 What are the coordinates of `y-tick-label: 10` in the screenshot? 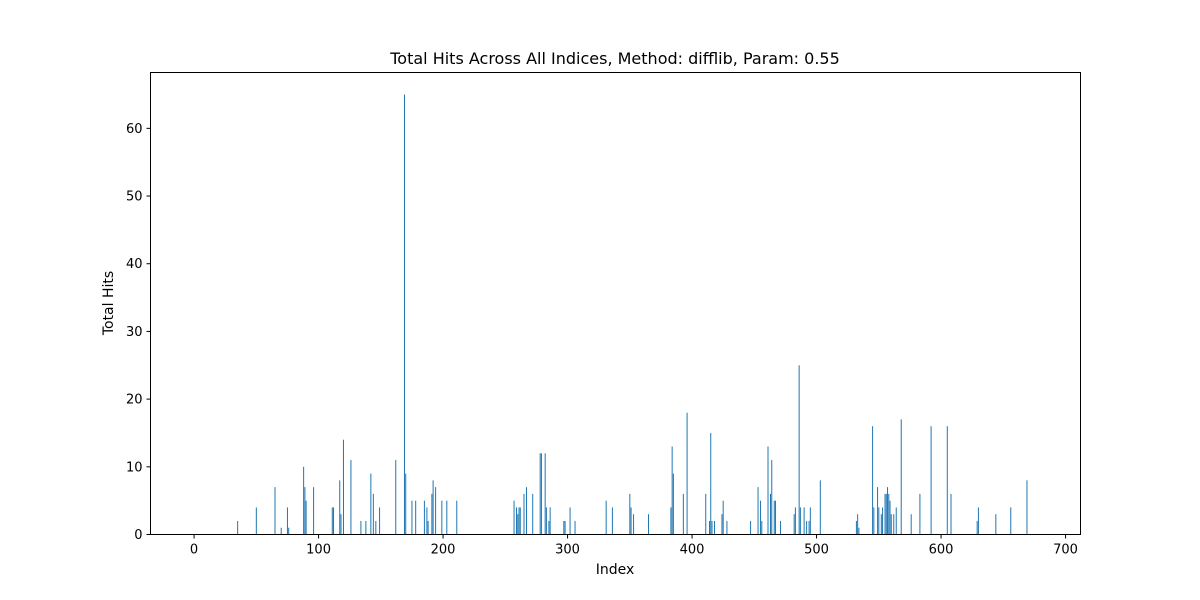 It's located at (134, 467).